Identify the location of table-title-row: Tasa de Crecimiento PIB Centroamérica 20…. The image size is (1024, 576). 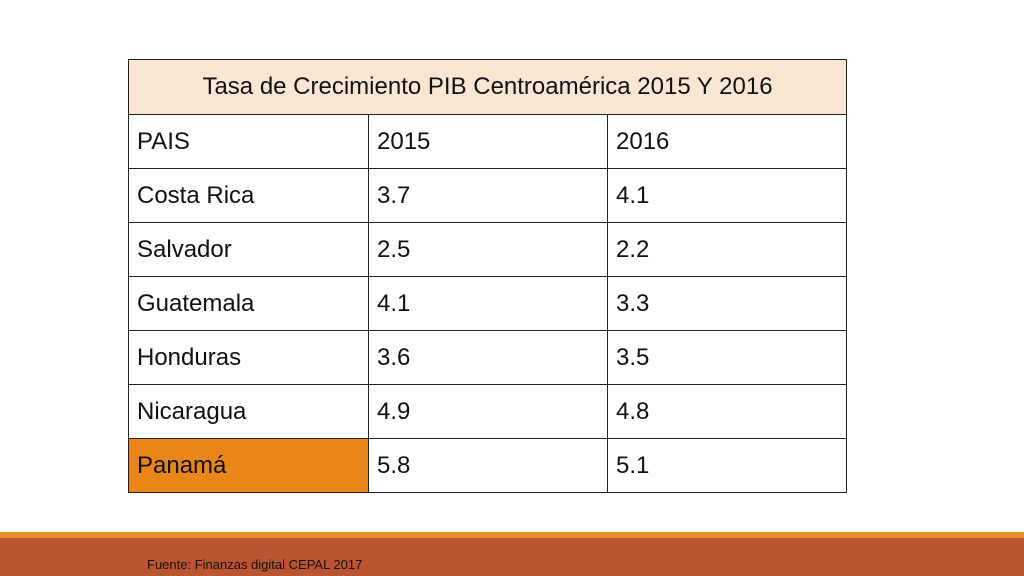
(487, 87).